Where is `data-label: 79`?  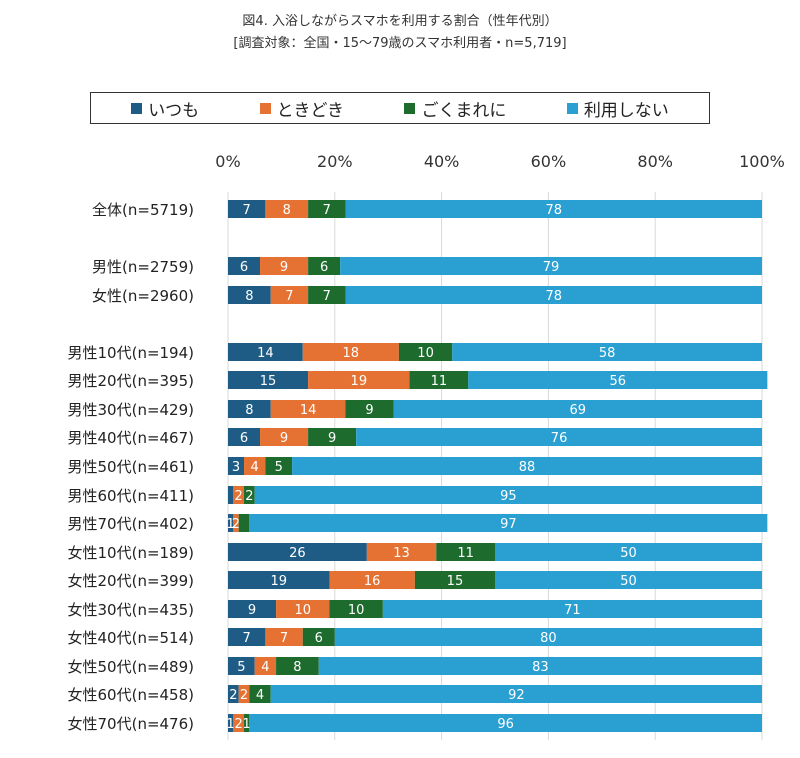
data-label: 79 is located at coordinates (551, 267).